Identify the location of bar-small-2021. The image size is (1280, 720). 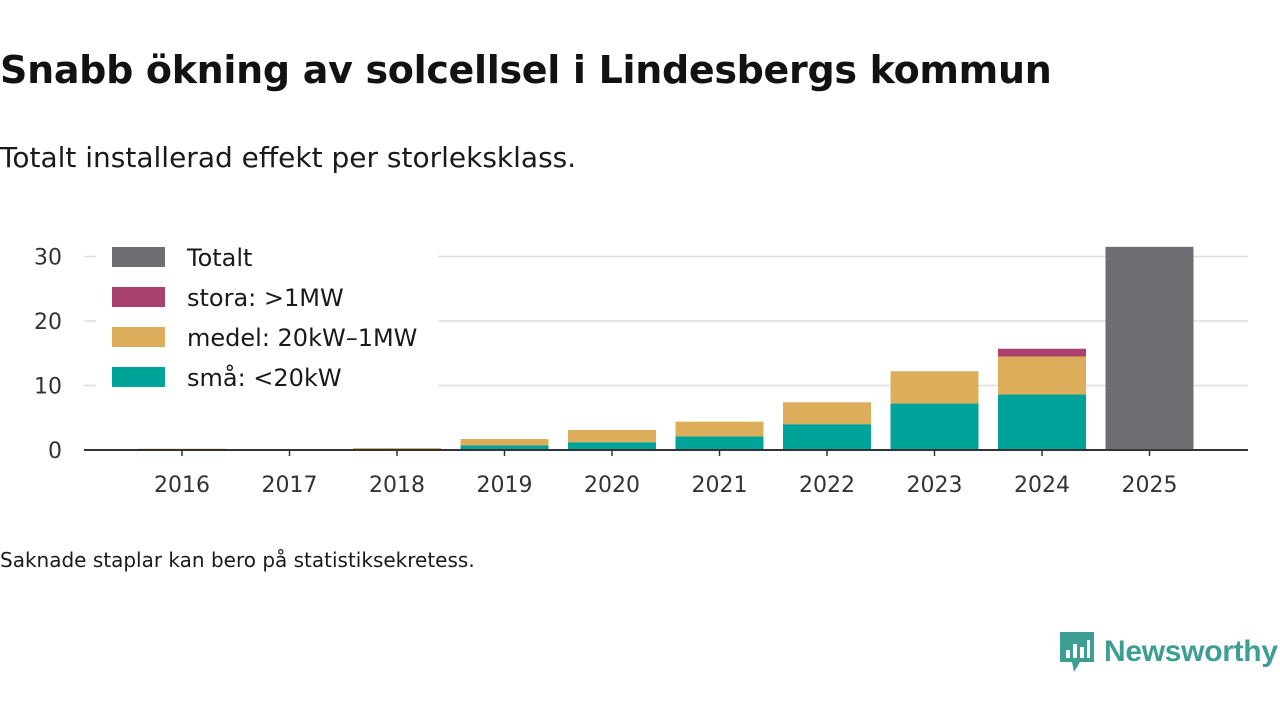
(719, 443).